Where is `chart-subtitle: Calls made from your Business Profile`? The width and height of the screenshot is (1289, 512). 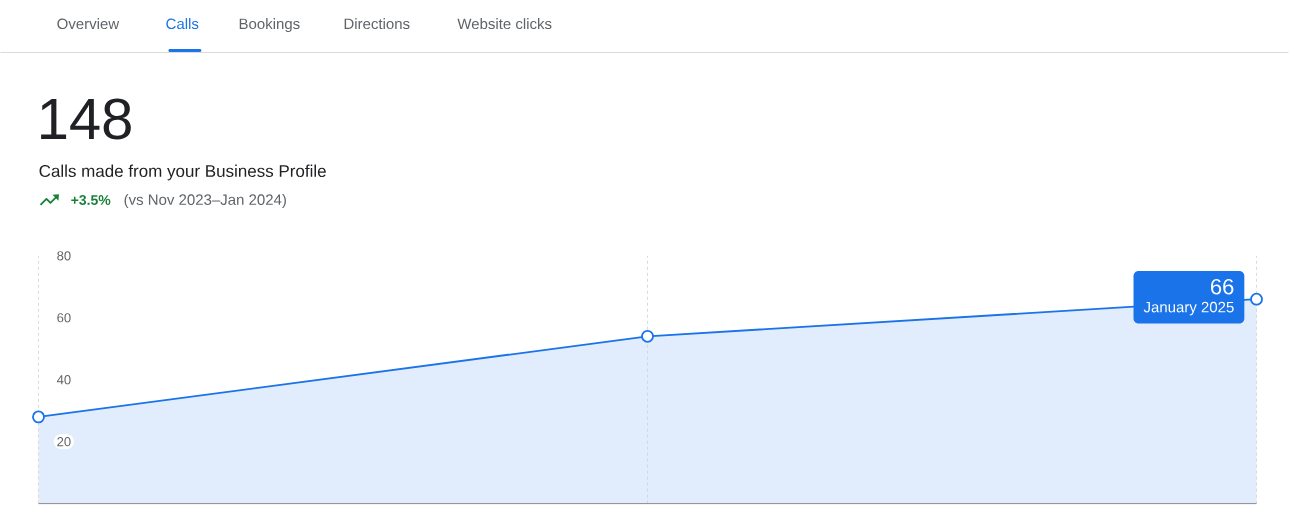 chart-subtitle: Calls made from your Business Profile is located at coordinates (182, 172).